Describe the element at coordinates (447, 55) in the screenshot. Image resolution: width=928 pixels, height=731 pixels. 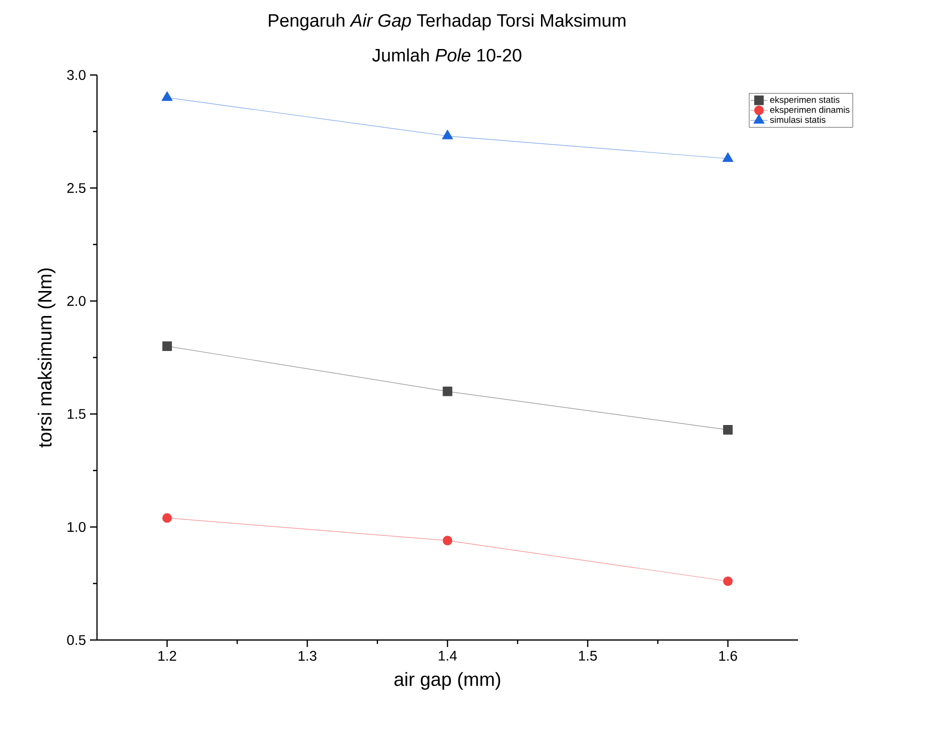
I see `chart-subtitle: Jumlah Pole 10-20` at that location.